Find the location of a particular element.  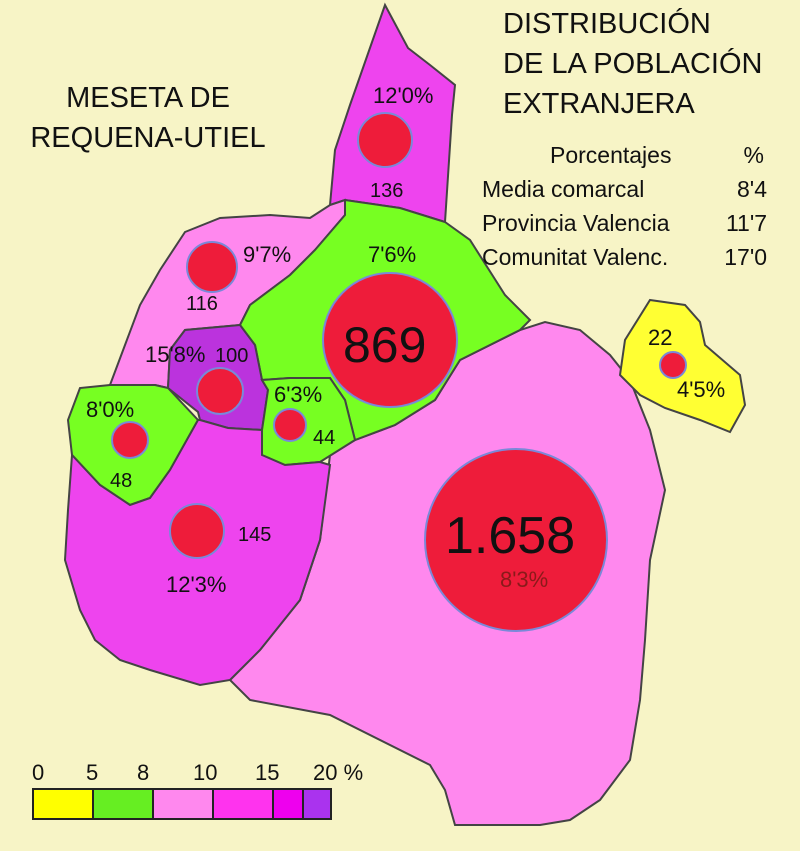

scale-tick-1: 5 is located at coordinates (92, 772).